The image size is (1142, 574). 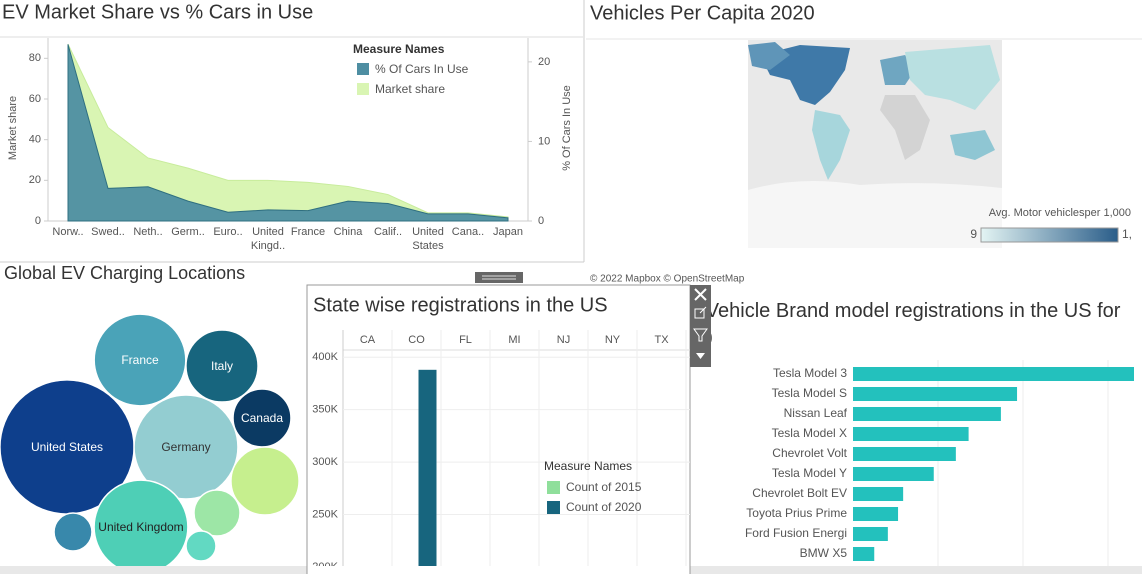 I want to click on x-tick-label: Germ.., so click(x=188, y=232).